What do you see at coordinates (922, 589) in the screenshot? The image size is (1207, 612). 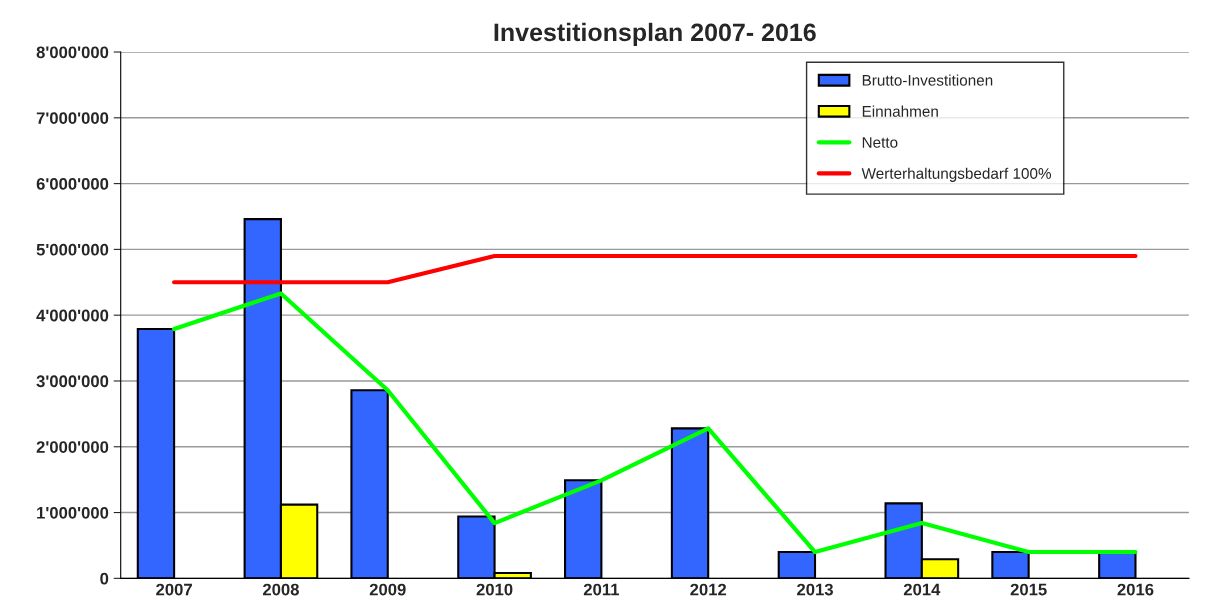 I see `x-tick-label: 2014` at bounding box center [922, 589].